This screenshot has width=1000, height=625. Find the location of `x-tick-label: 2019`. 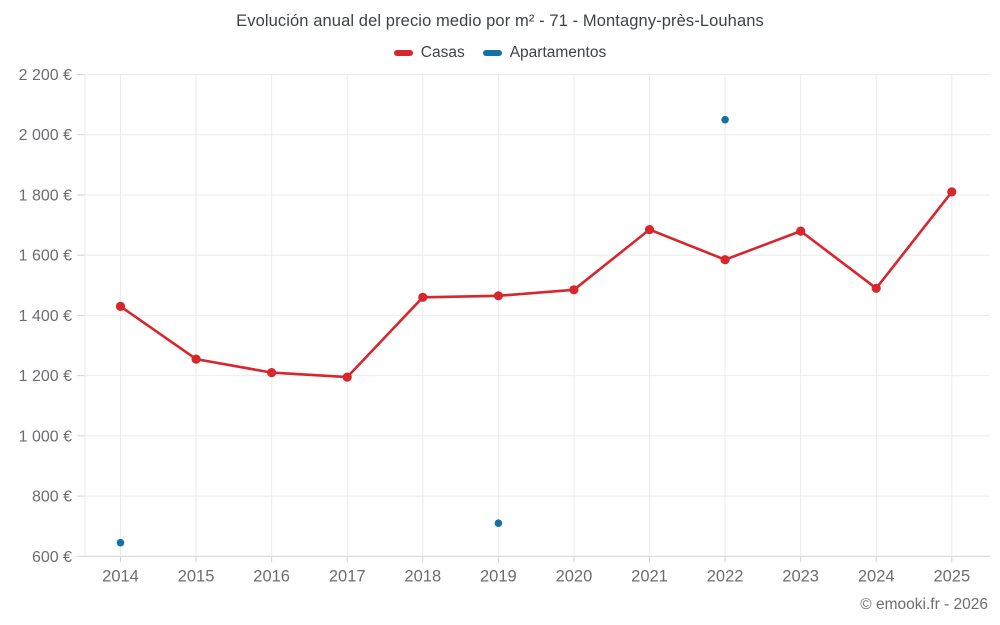

x-tick-label: 2019 is located at coordinates (498, 576).